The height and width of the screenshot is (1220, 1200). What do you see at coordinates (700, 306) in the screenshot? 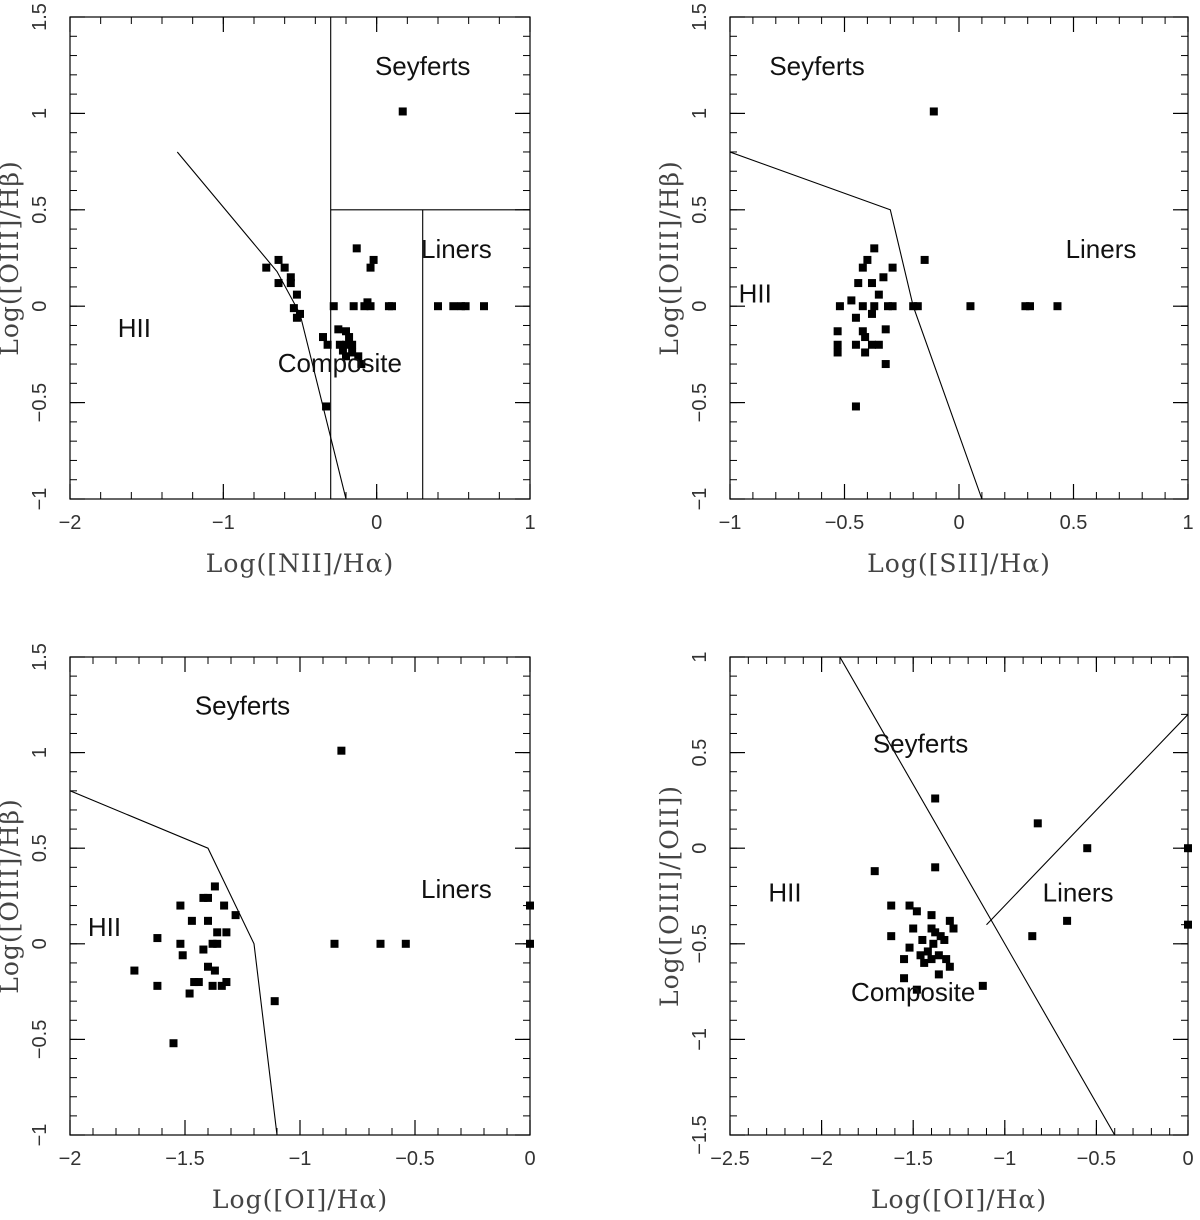
I see `y-tick-label: 0` at bounding box center [700, 306].